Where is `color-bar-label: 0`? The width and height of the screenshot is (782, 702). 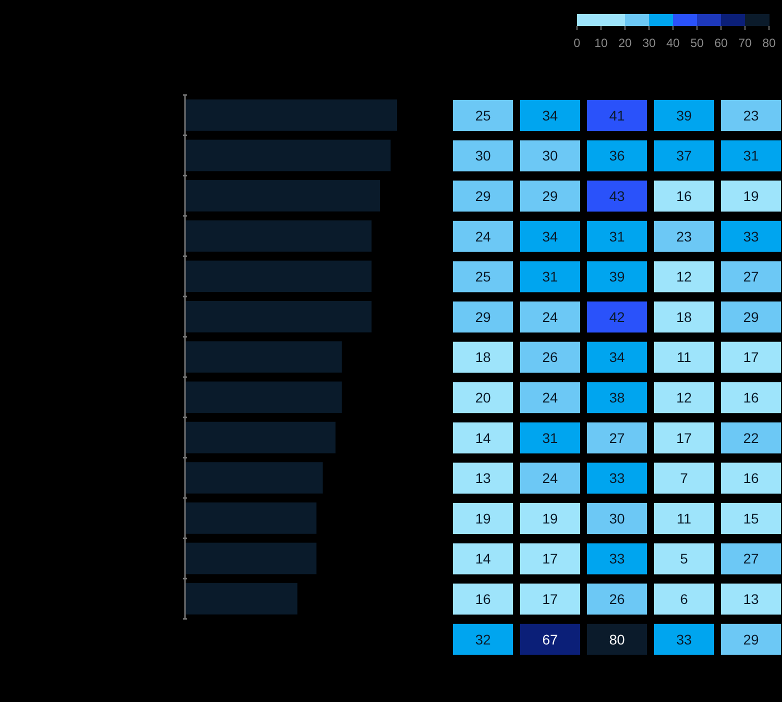 color-bar-label: 0 is located at coordinates (577, 43).